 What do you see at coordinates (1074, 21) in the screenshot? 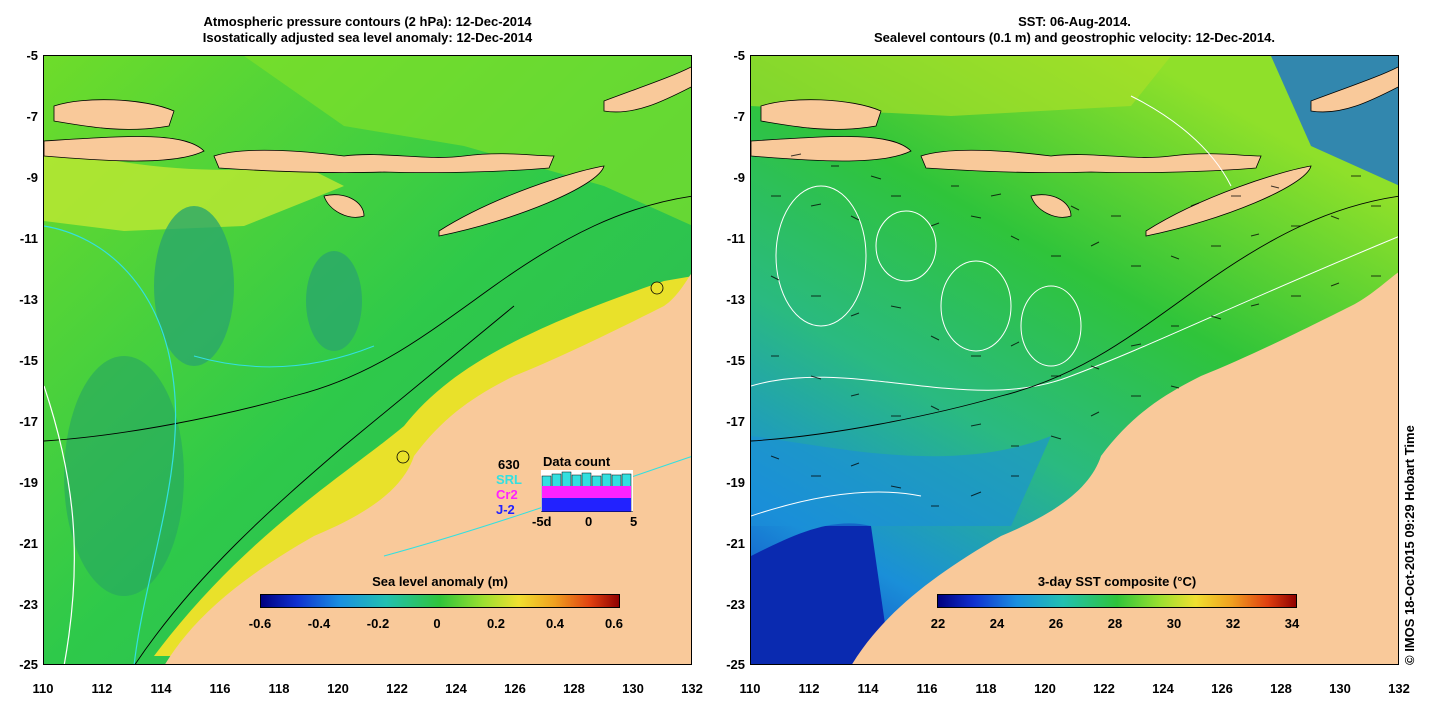
I see `right-title-line1: SST: 06-Aug-2014.` at bounding box center [1074, 21].